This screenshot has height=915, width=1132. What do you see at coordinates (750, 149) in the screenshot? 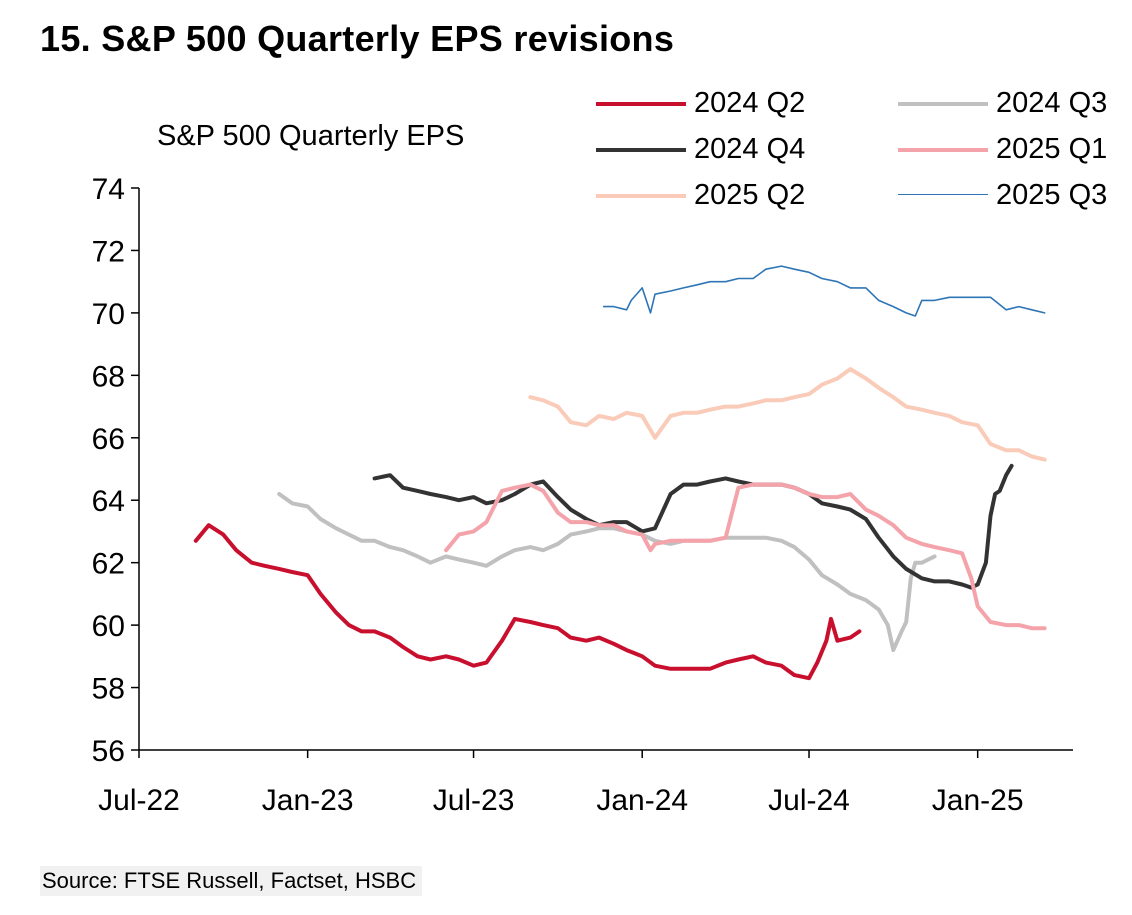
I see `legend-label-2024-q4: 2024 Q4` at bounding box center [750, 149].